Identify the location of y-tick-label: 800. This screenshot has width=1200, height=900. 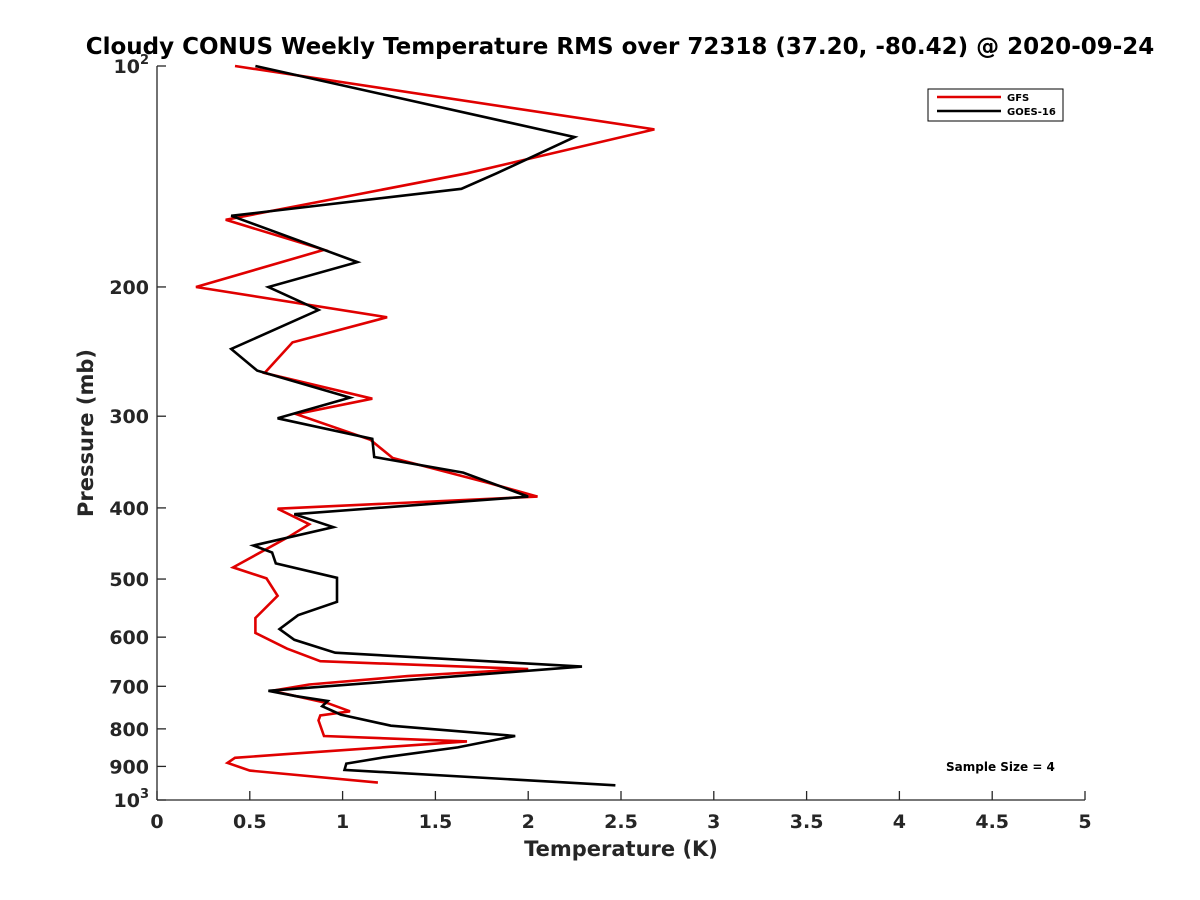
(129, 730).